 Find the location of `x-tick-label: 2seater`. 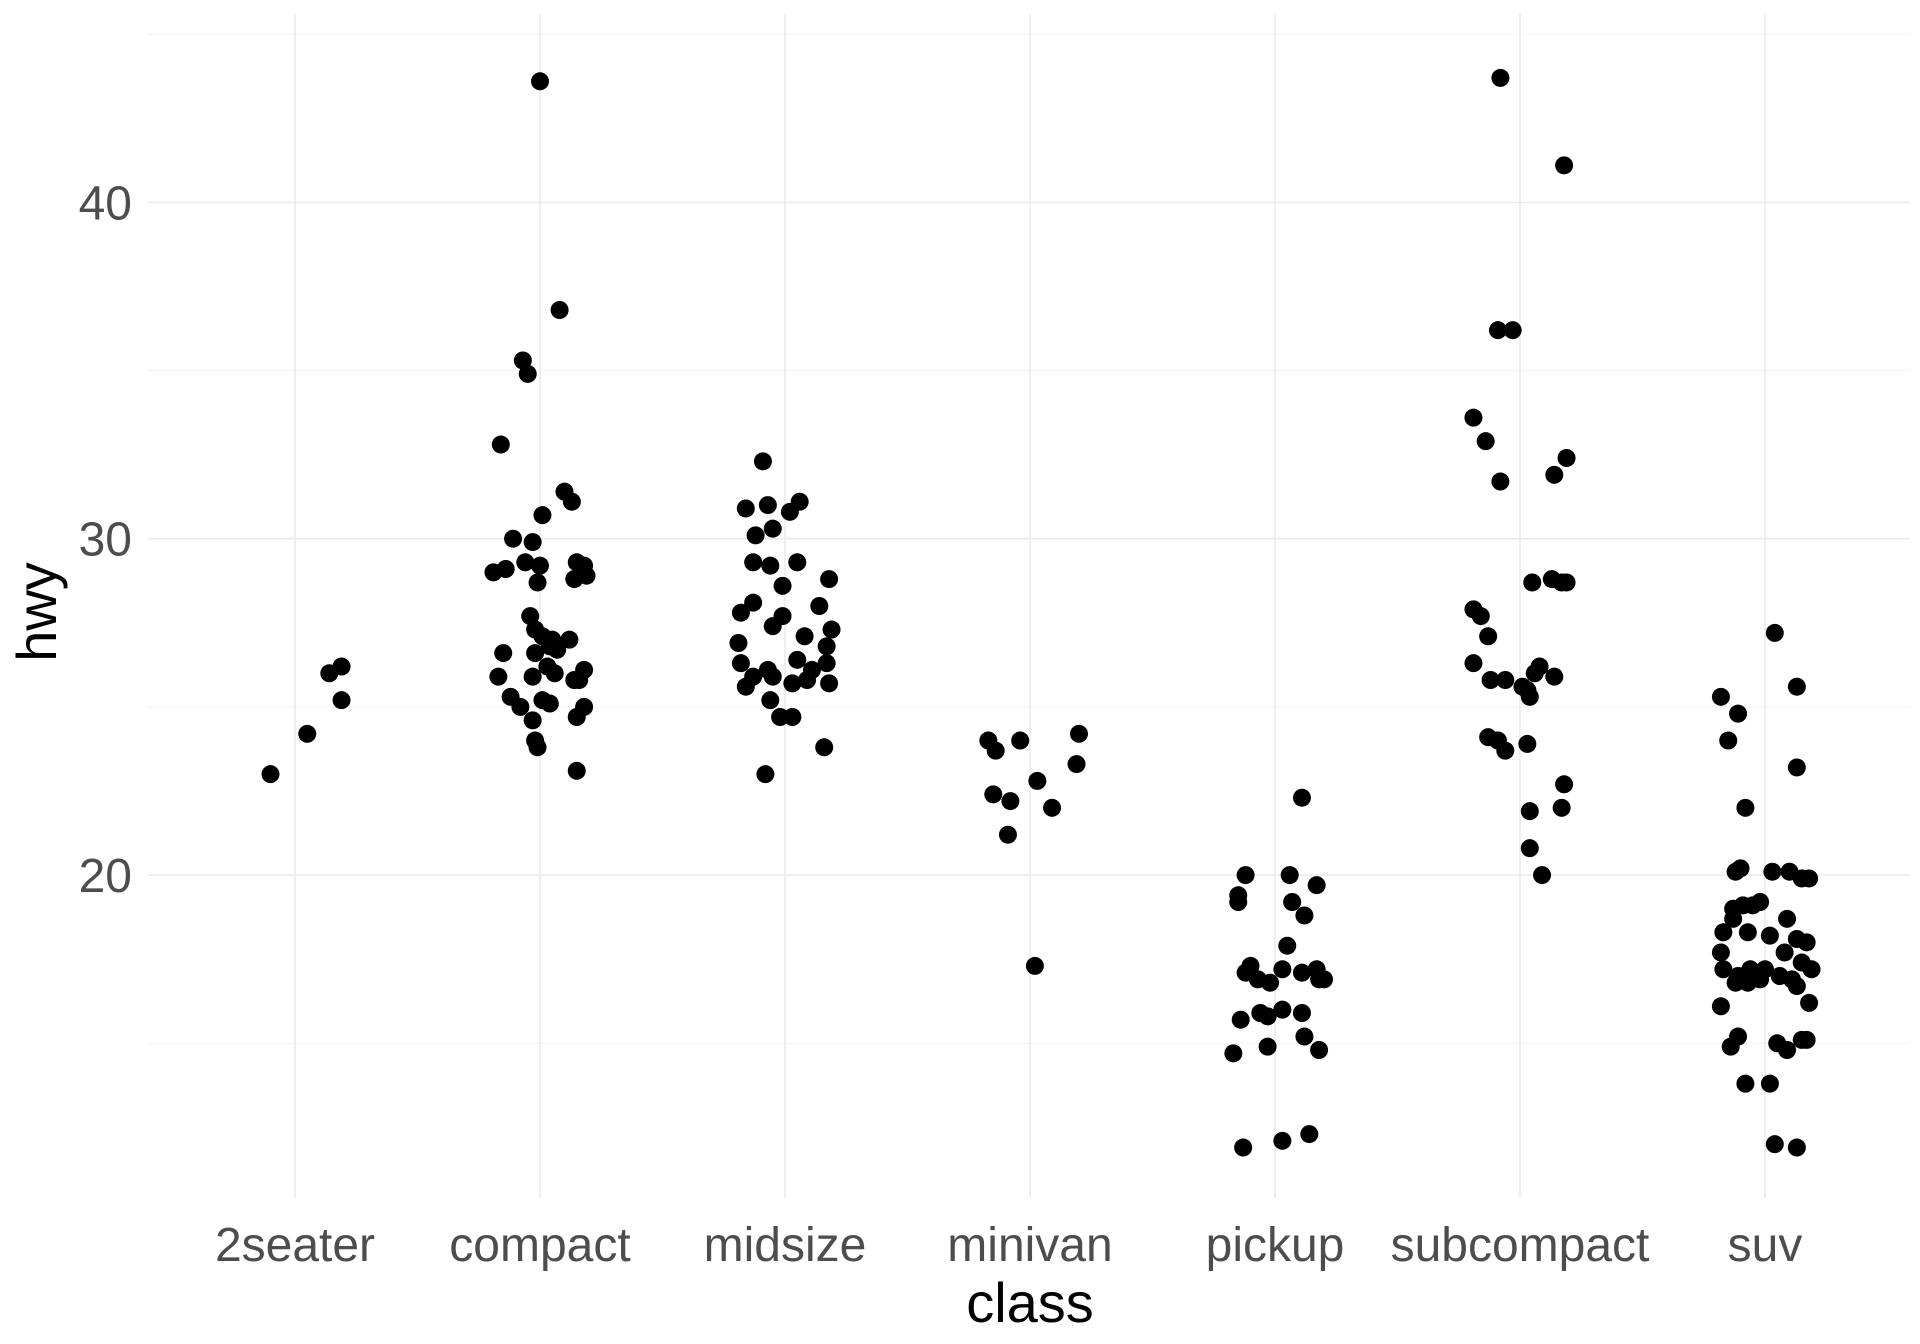

x-tick-label: 2seater is located at coordinates (295, 1245).